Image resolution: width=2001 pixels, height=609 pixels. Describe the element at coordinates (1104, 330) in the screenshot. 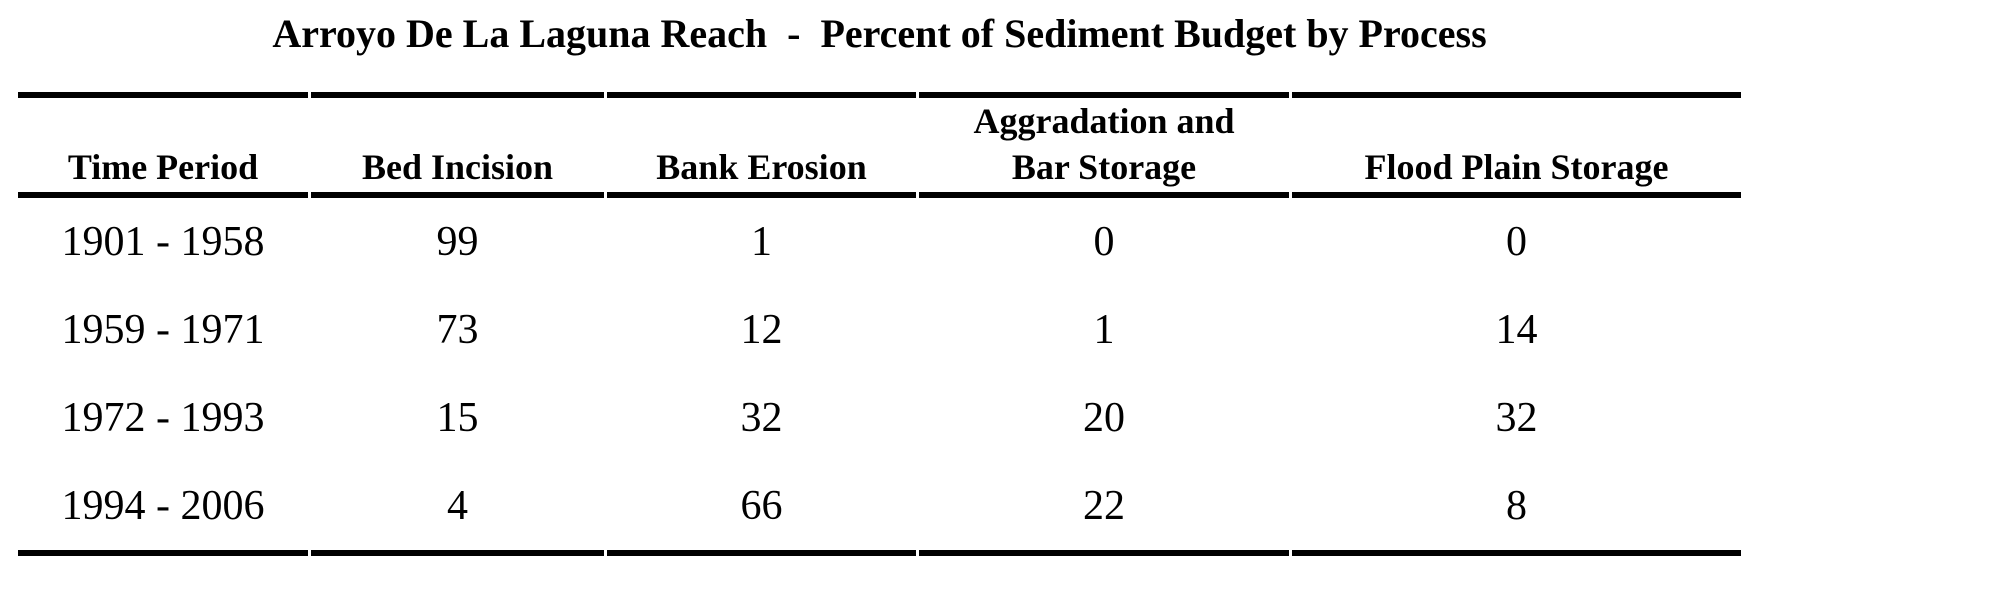

I see `cell-aggradation-bar-storage: 1` at that location.